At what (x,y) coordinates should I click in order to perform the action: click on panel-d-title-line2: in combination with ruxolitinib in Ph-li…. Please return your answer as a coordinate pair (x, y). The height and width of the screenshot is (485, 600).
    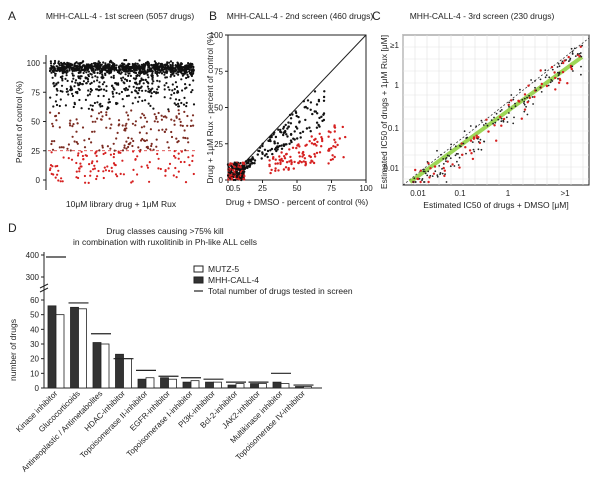
    Looking at the image, I should click on (165, 242).